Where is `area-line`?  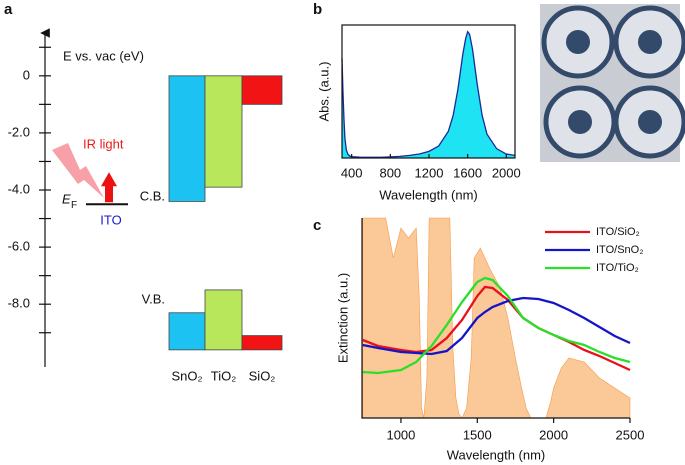 area-line is located at coordinates (428, 94).